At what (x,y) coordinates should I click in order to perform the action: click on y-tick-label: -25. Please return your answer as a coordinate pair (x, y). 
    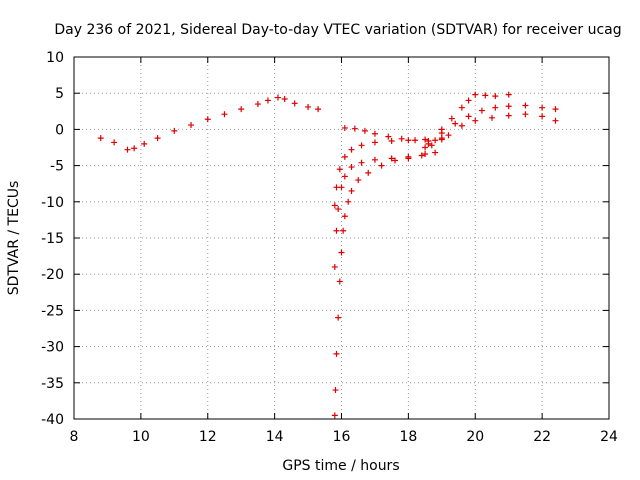
    Looking at the image, I should click on (52, 311).